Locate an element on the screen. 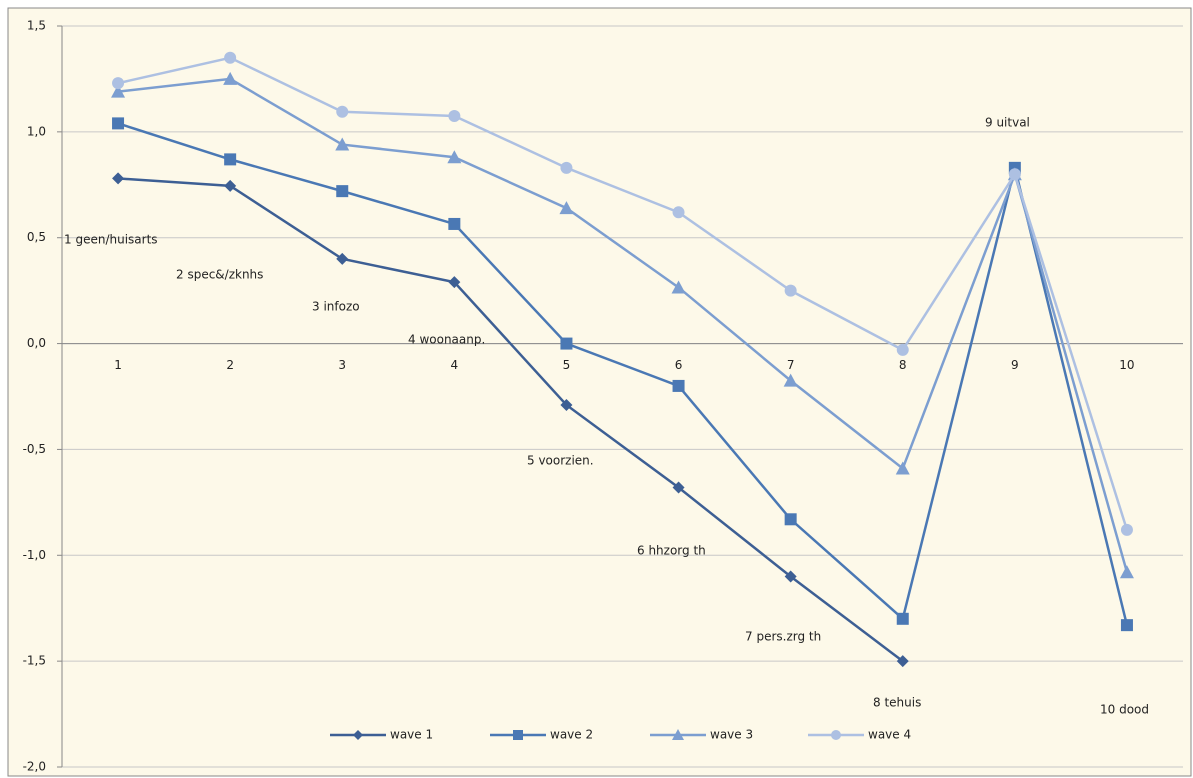 The width and height of the screenshot is (1193, 778). y-tick-label: 0,0 is located at coordinates (36, 343).